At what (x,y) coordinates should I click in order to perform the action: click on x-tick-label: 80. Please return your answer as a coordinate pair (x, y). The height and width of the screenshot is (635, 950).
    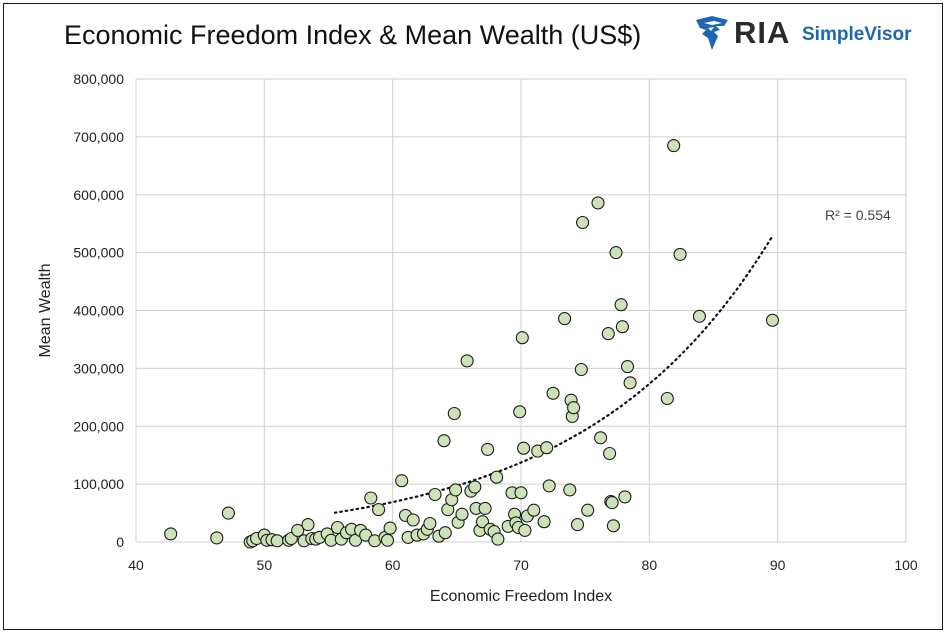
    Looking at the image, I should click on (650, 565).